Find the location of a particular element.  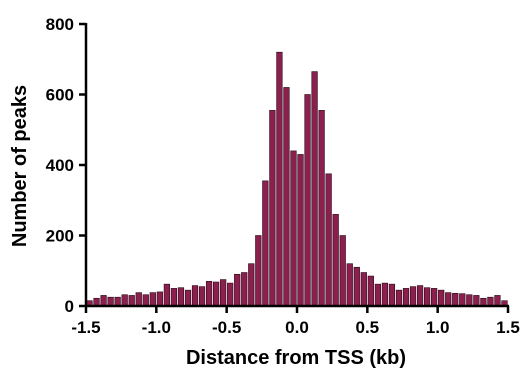

x-tick-label: 0.5 is located at coordinates (368, 327).